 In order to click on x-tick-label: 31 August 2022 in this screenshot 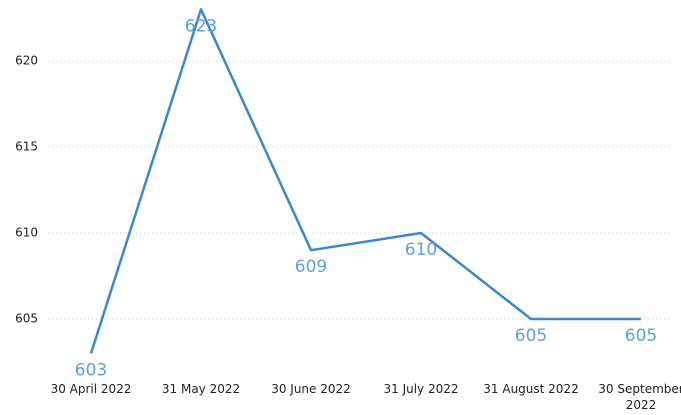, I will do `click(531, 389)`.